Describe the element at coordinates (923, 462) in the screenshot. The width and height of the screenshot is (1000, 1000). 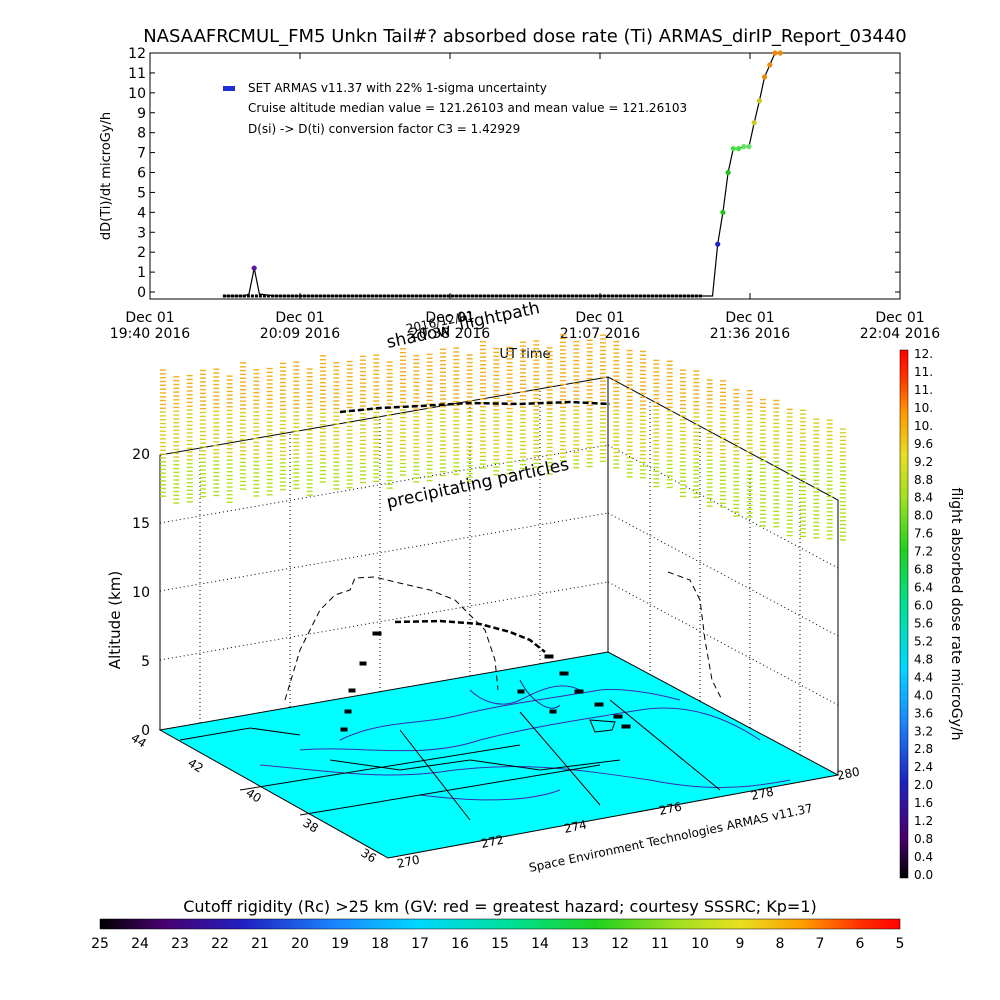
I see `dose-colorbar-tick: 9.2` at that location.